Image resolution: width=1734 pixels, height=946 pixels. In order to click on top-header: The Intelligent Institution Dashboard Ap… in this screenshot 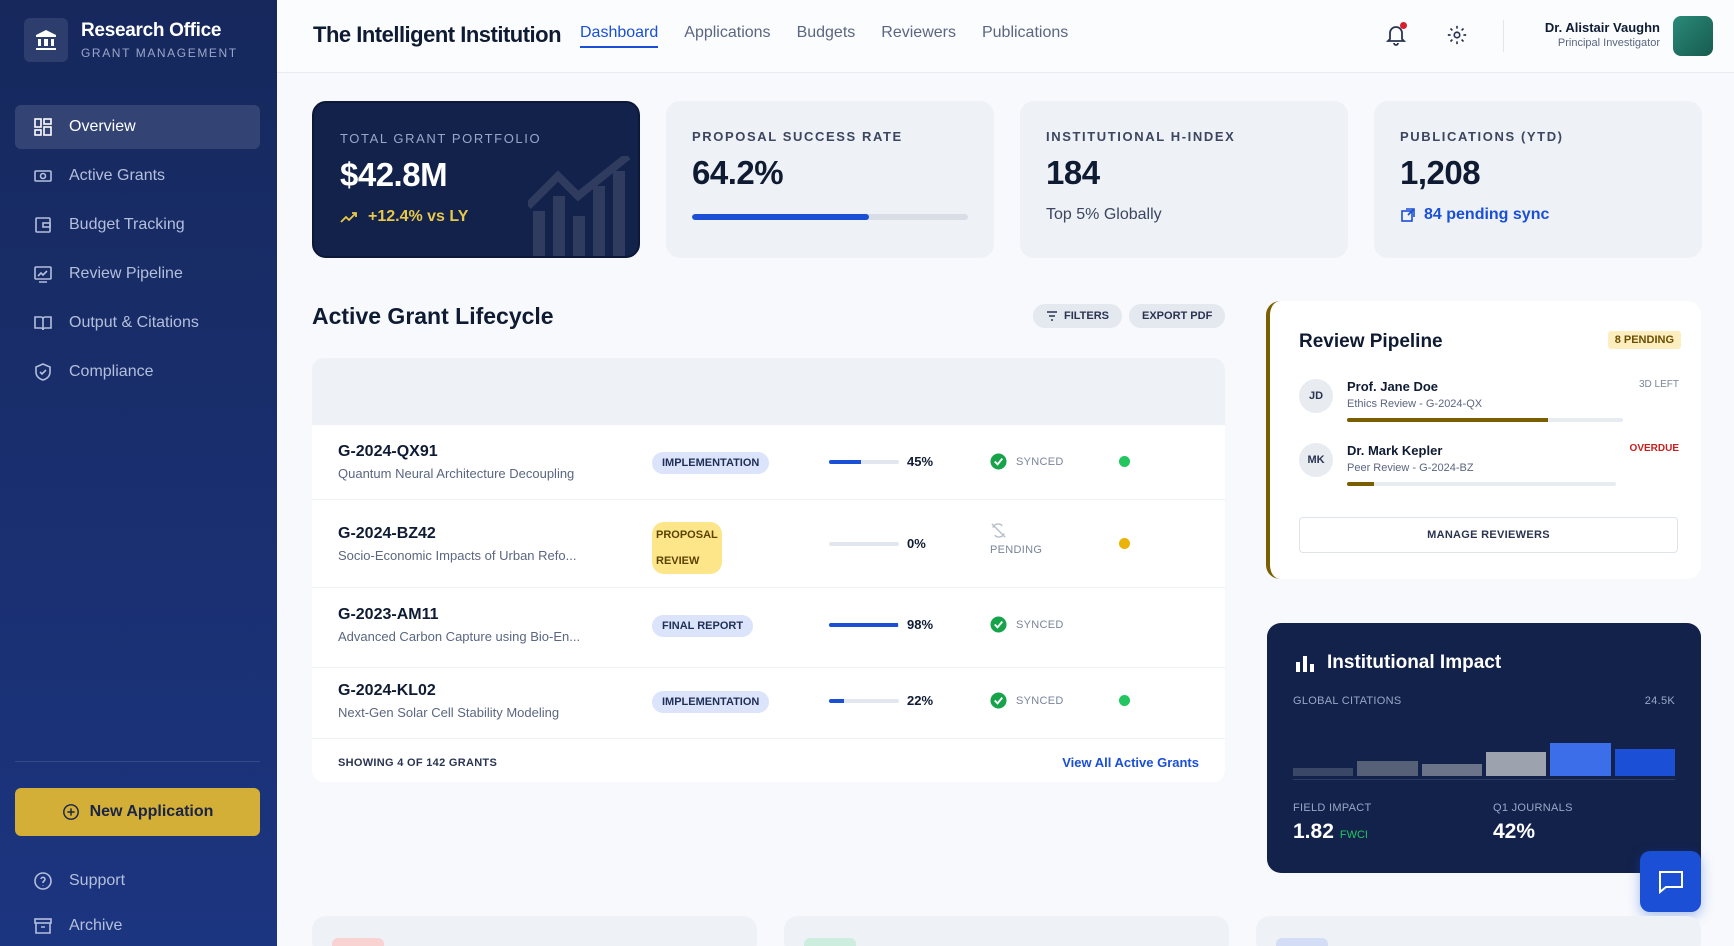, I will do `click(1005, 36)`.